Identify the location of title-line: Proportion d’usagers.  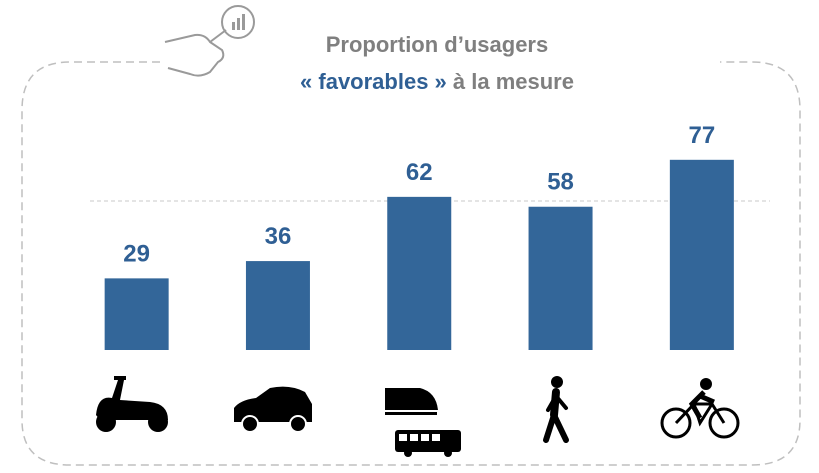
(437, 44).